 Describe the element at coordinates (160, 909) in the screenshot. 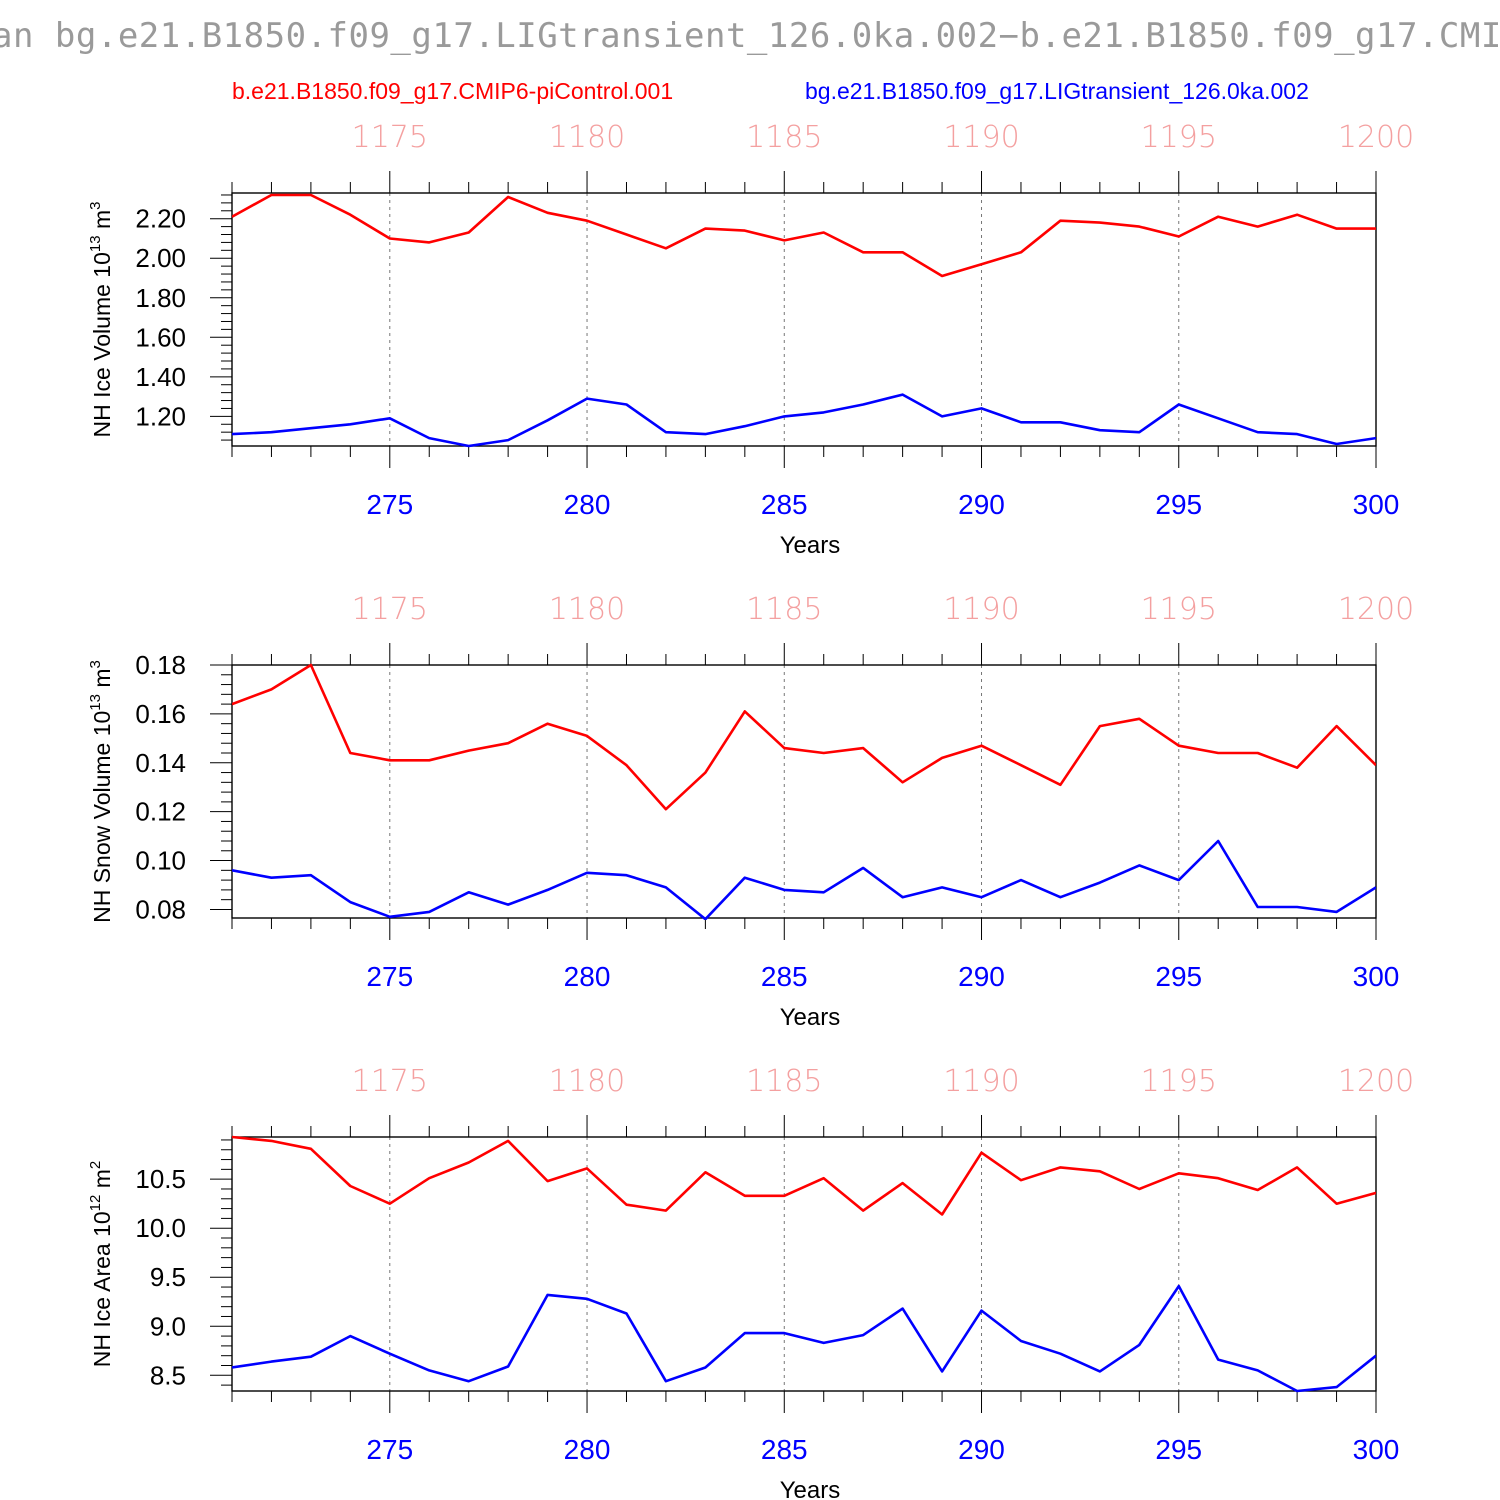

I see `y-tick-label: 0.08` at that location.